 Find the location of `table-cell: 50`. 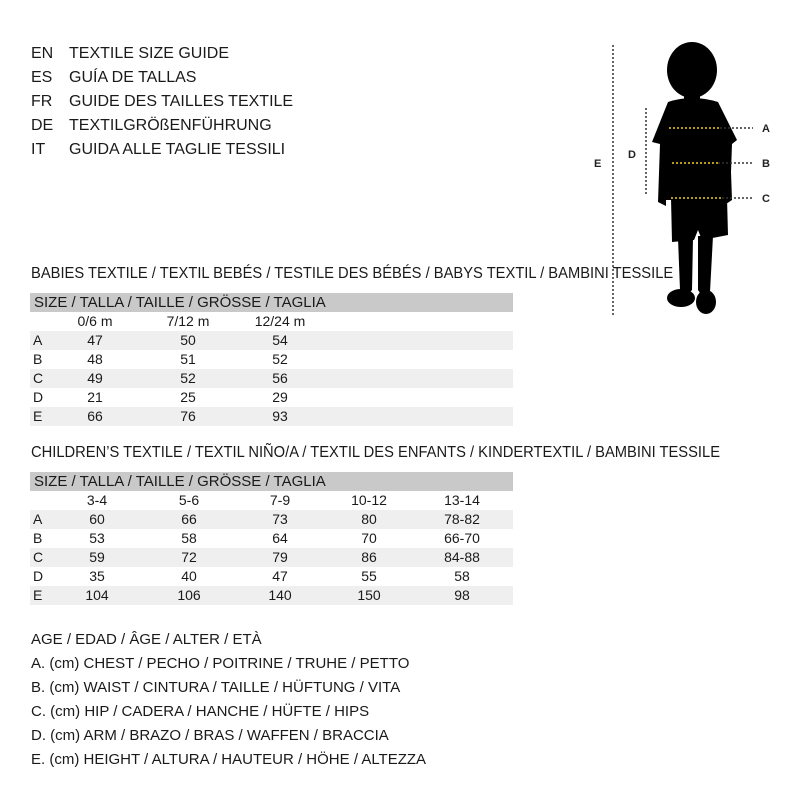

table-cell: 50 is located at coordinates (188, 340).